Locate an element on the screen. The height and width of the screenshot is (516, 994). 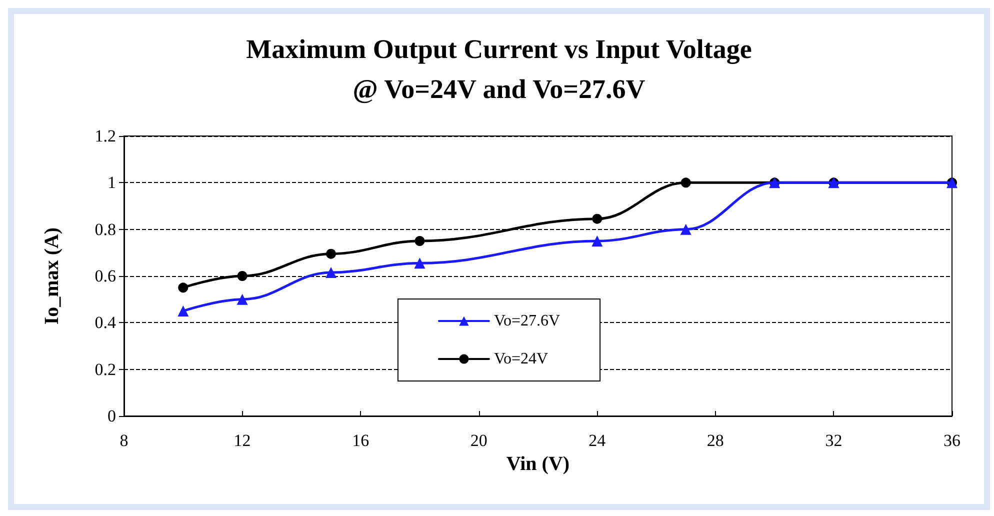
chart-title: Maximum Output Current vs Input Voltage @ Vo=24V and Vo=27.6V is located at coordinates (499, 69).